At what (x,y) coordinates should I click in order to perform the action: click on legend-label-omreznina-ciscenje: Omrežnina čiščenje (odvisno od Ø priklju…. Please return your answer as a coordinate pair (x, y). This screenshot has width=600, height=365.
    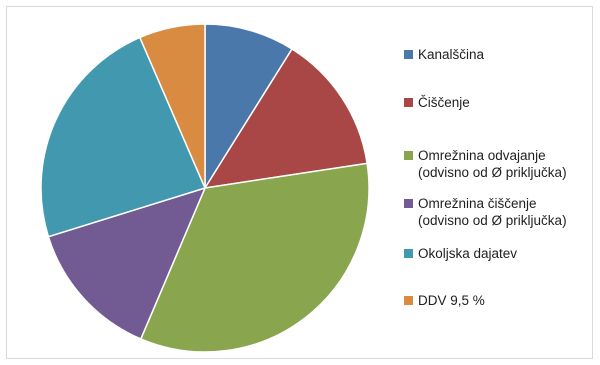
    Looking at the image, I should click on (492, 212).